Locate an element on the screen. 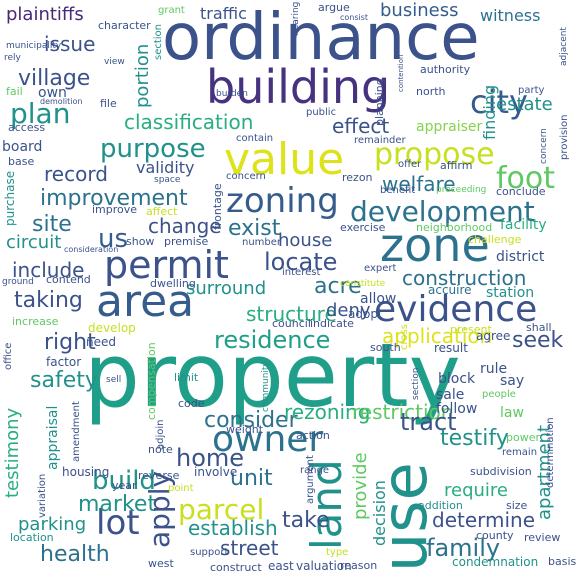  word-rezoning: rezoning is located at coordinates (327, 412).